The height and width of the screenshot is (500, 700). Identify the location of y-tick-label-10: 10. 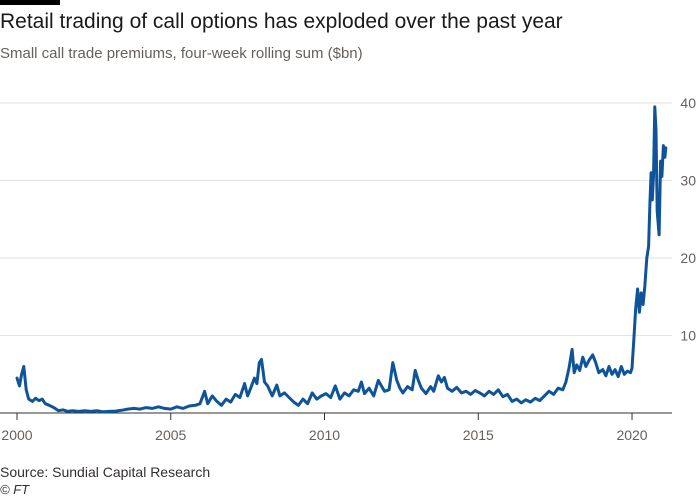
(688, 336).